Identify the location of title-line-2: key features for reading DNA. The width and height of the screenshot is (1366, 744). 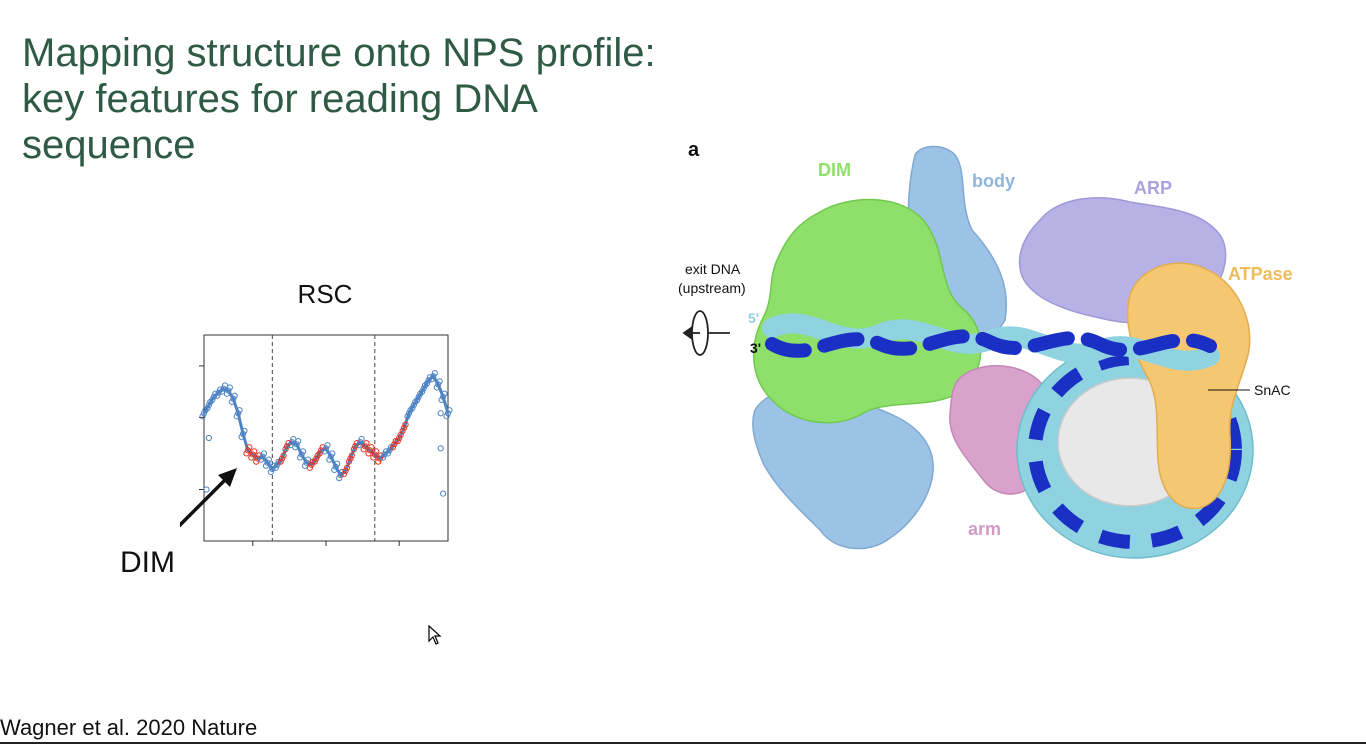
(280, 99).